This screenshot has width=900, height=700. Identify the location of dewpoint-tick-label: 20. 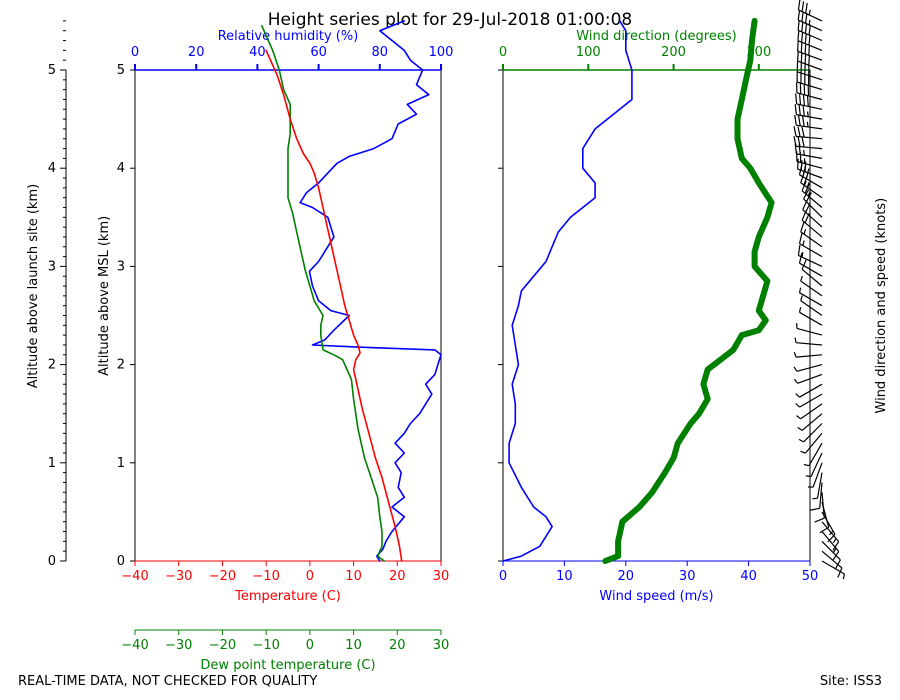
(397, 645).